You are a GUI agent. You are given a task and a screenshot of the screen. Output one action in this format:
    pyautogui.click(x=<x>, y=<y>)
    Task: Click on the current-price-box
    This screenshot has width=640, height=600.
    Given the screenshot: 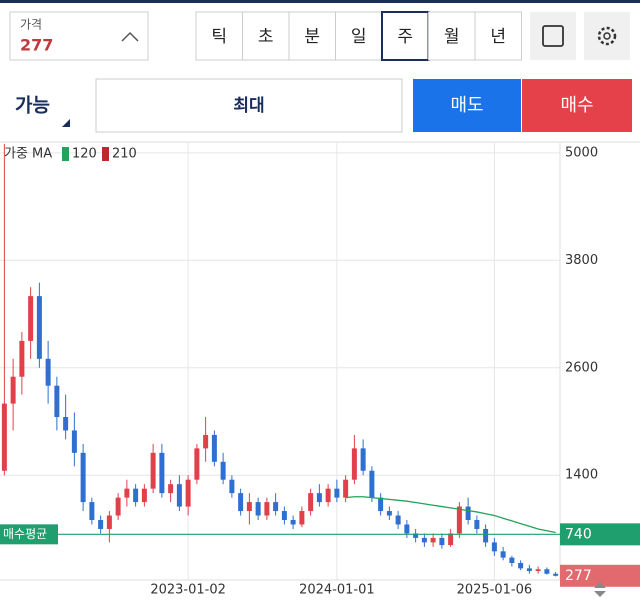 What is the action you would take?
    pyautogui.click(x=600, y=575)
    